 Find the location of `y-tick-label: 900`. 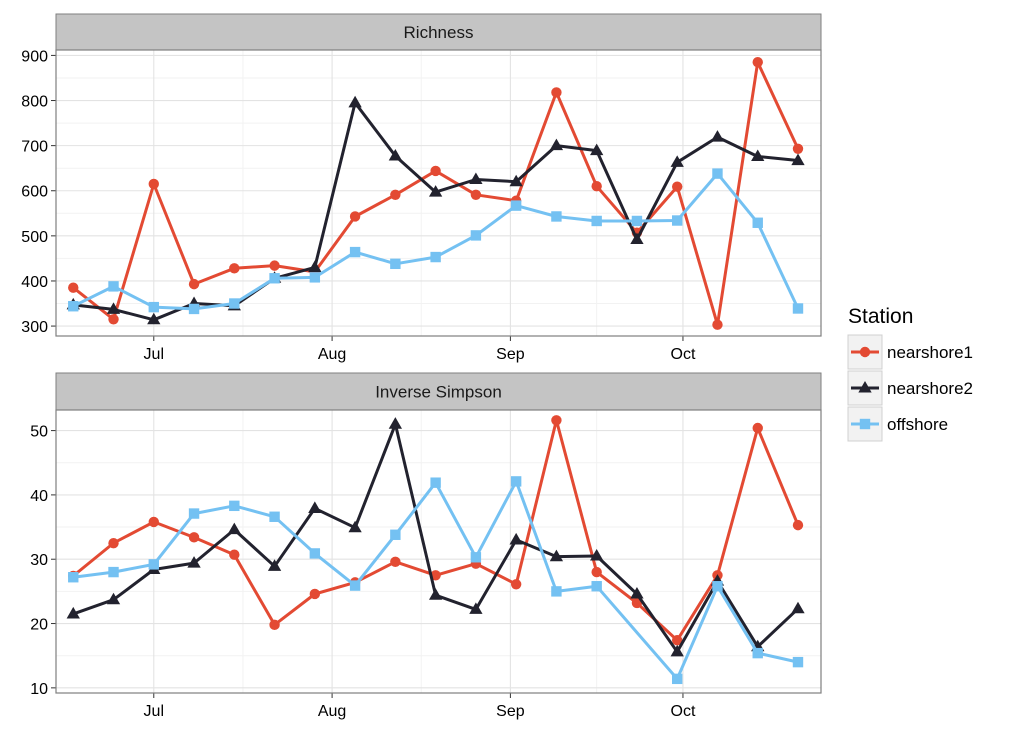

y-tick-label: 900 is located at coordinates (34, 56).